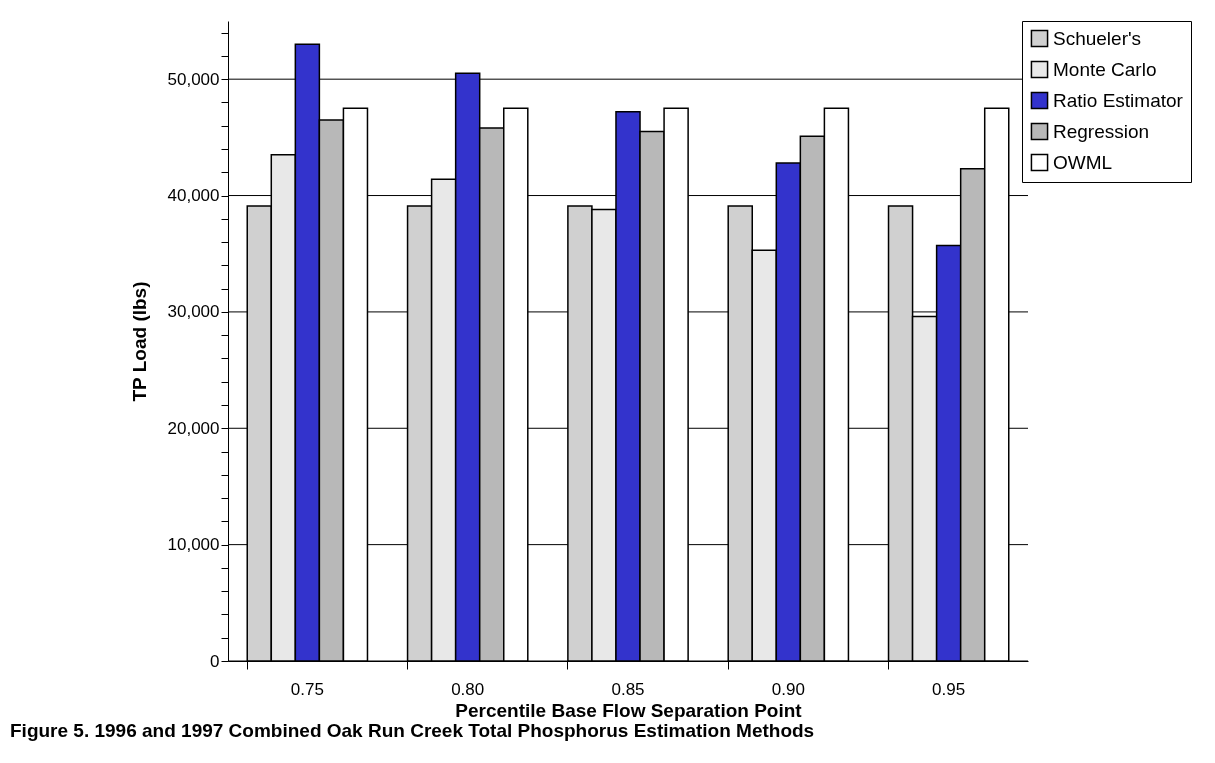 The width and height of the screenshot is (1215, 763). Describe the element at coordinates (193, 196) in the screenshot. I see `y-tick-label: 40,000` at that location.